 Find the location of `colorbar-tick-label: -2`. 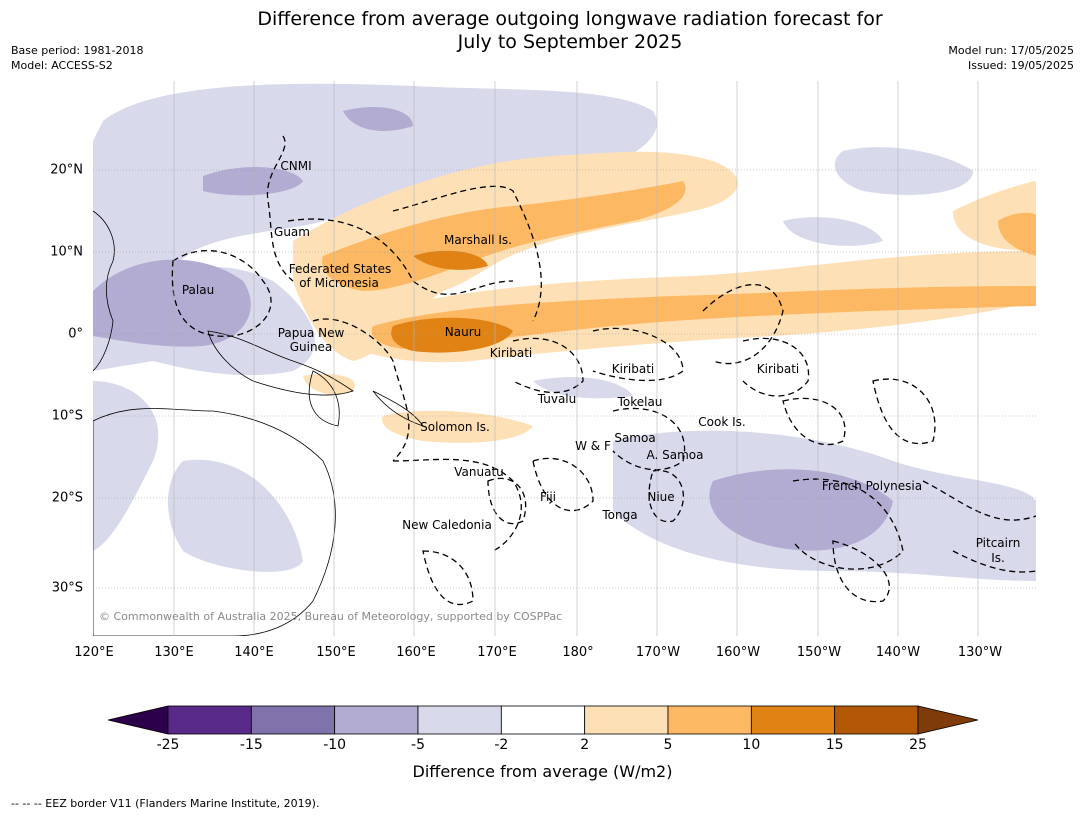

colorbar-tick-label: -2 is located at coordinates (501, 745).